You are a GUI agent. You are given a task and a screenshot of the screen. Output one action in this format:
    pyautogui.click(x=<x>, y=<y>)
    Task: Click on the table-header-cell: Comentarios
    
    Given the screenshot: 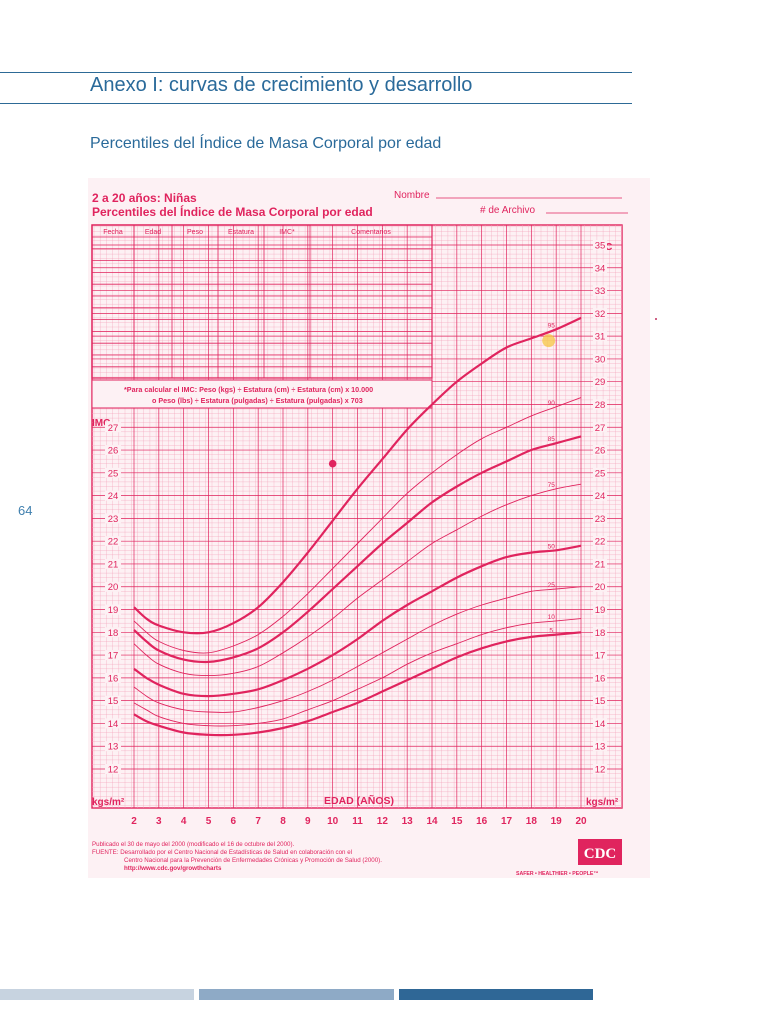 What is the action you would take?
    pyautogui.click(x=371, y=232)
    